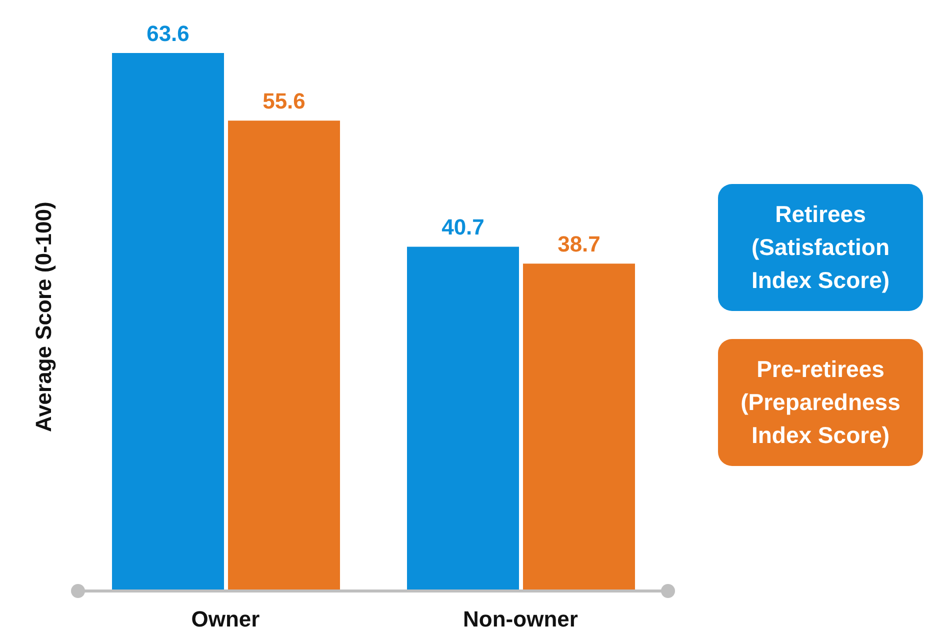 The width and height of the screenshot is (931, 641). I want to click on x-tick-label: Owner, so click(225, 619).